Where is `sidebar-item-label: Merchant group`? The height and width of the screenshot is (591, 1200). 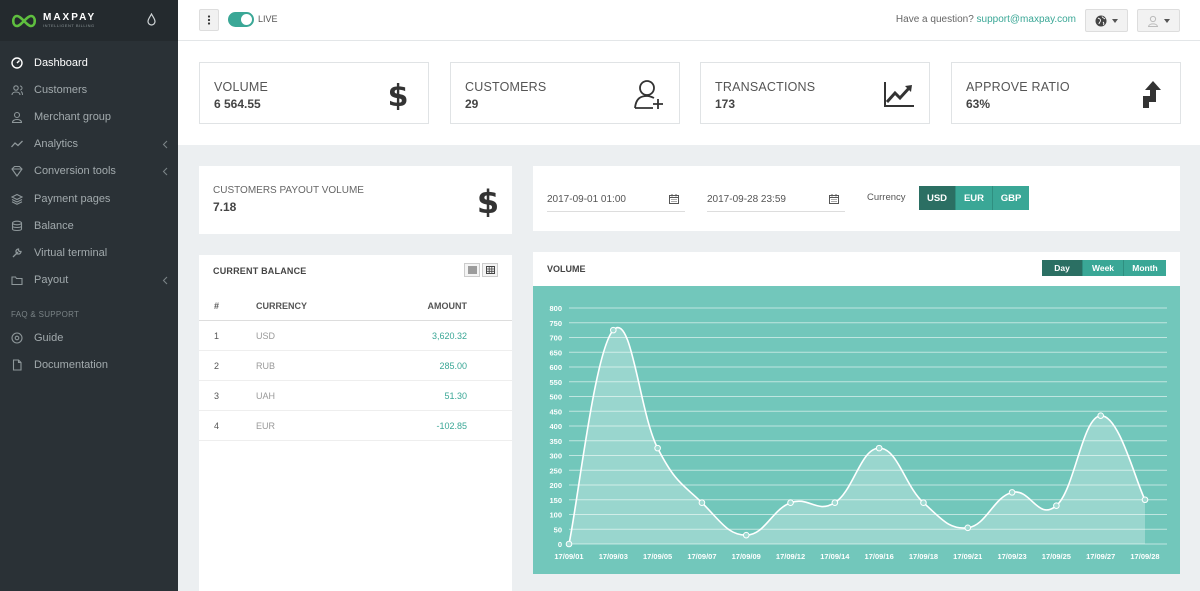 sidebar-item-label: Merchant group is located at coordinates (73, 116).